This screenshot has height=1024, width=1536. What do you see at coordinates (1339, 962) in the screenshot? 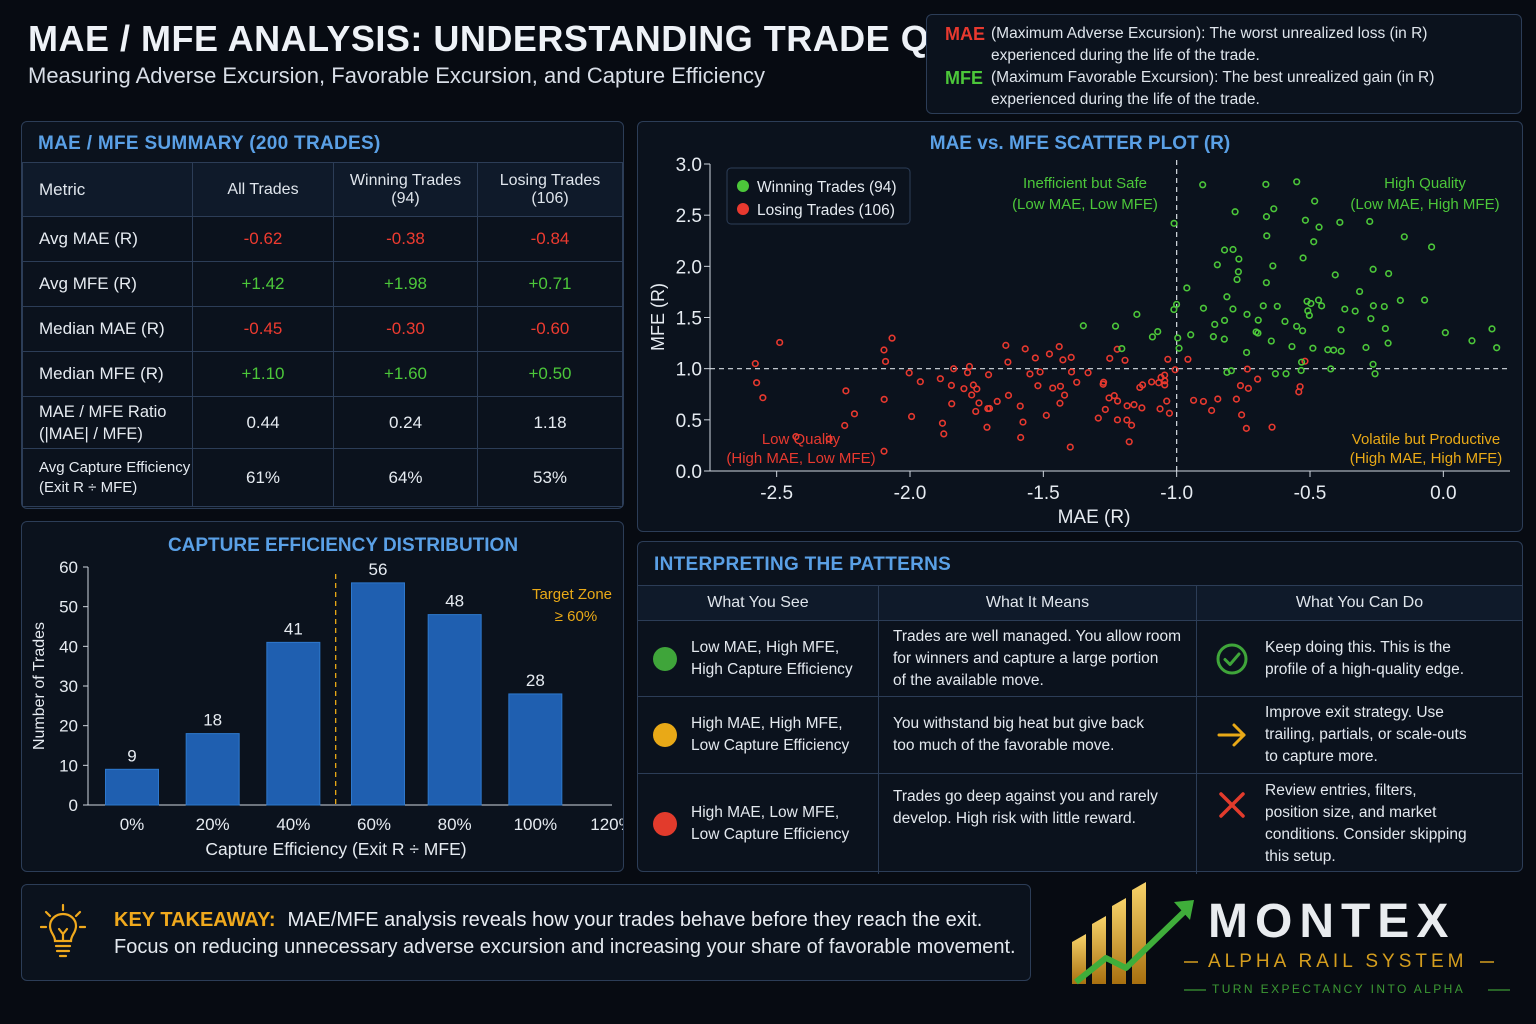
I see `logo-divider` at bounding box center [1339, 962].